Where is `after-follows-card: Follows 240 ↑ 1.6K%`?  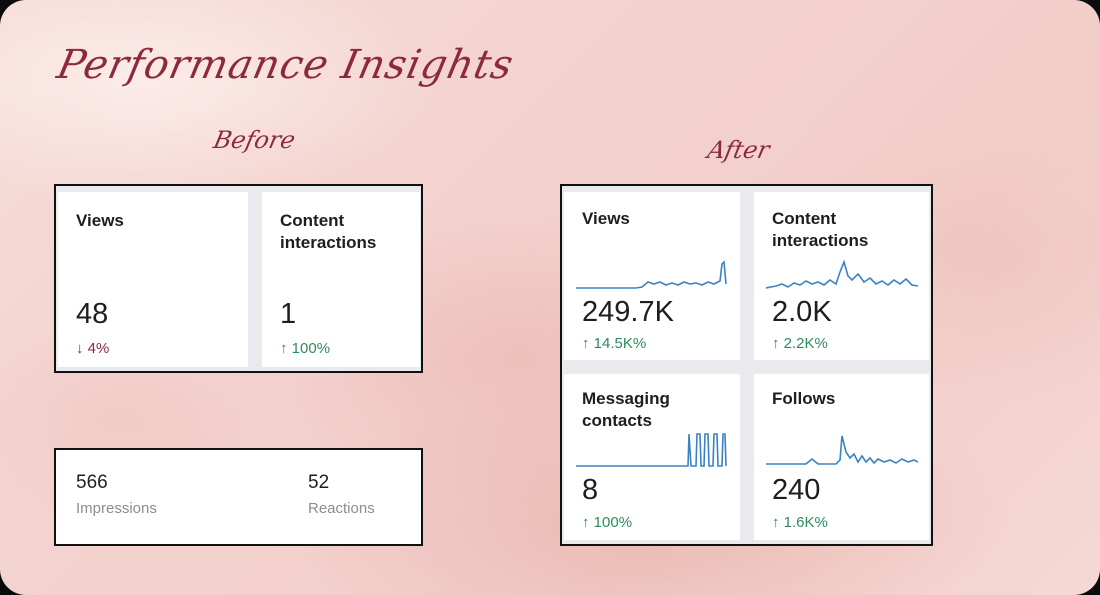
after-follows-card: Follows 240 ↑ 1.6K% is located at coordinates (841, 457).